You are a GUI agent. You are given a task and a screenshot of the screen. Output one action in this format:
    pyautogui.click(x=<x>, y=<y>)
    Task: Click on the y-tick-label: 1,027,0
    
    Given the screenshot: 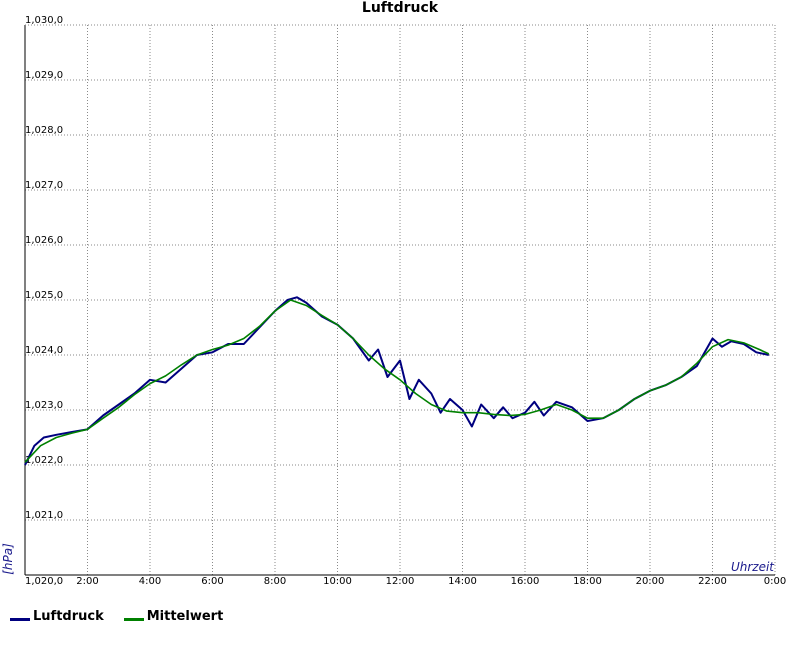 What is the action you would take?
    pyautogui.click(x=44, y=185)
    